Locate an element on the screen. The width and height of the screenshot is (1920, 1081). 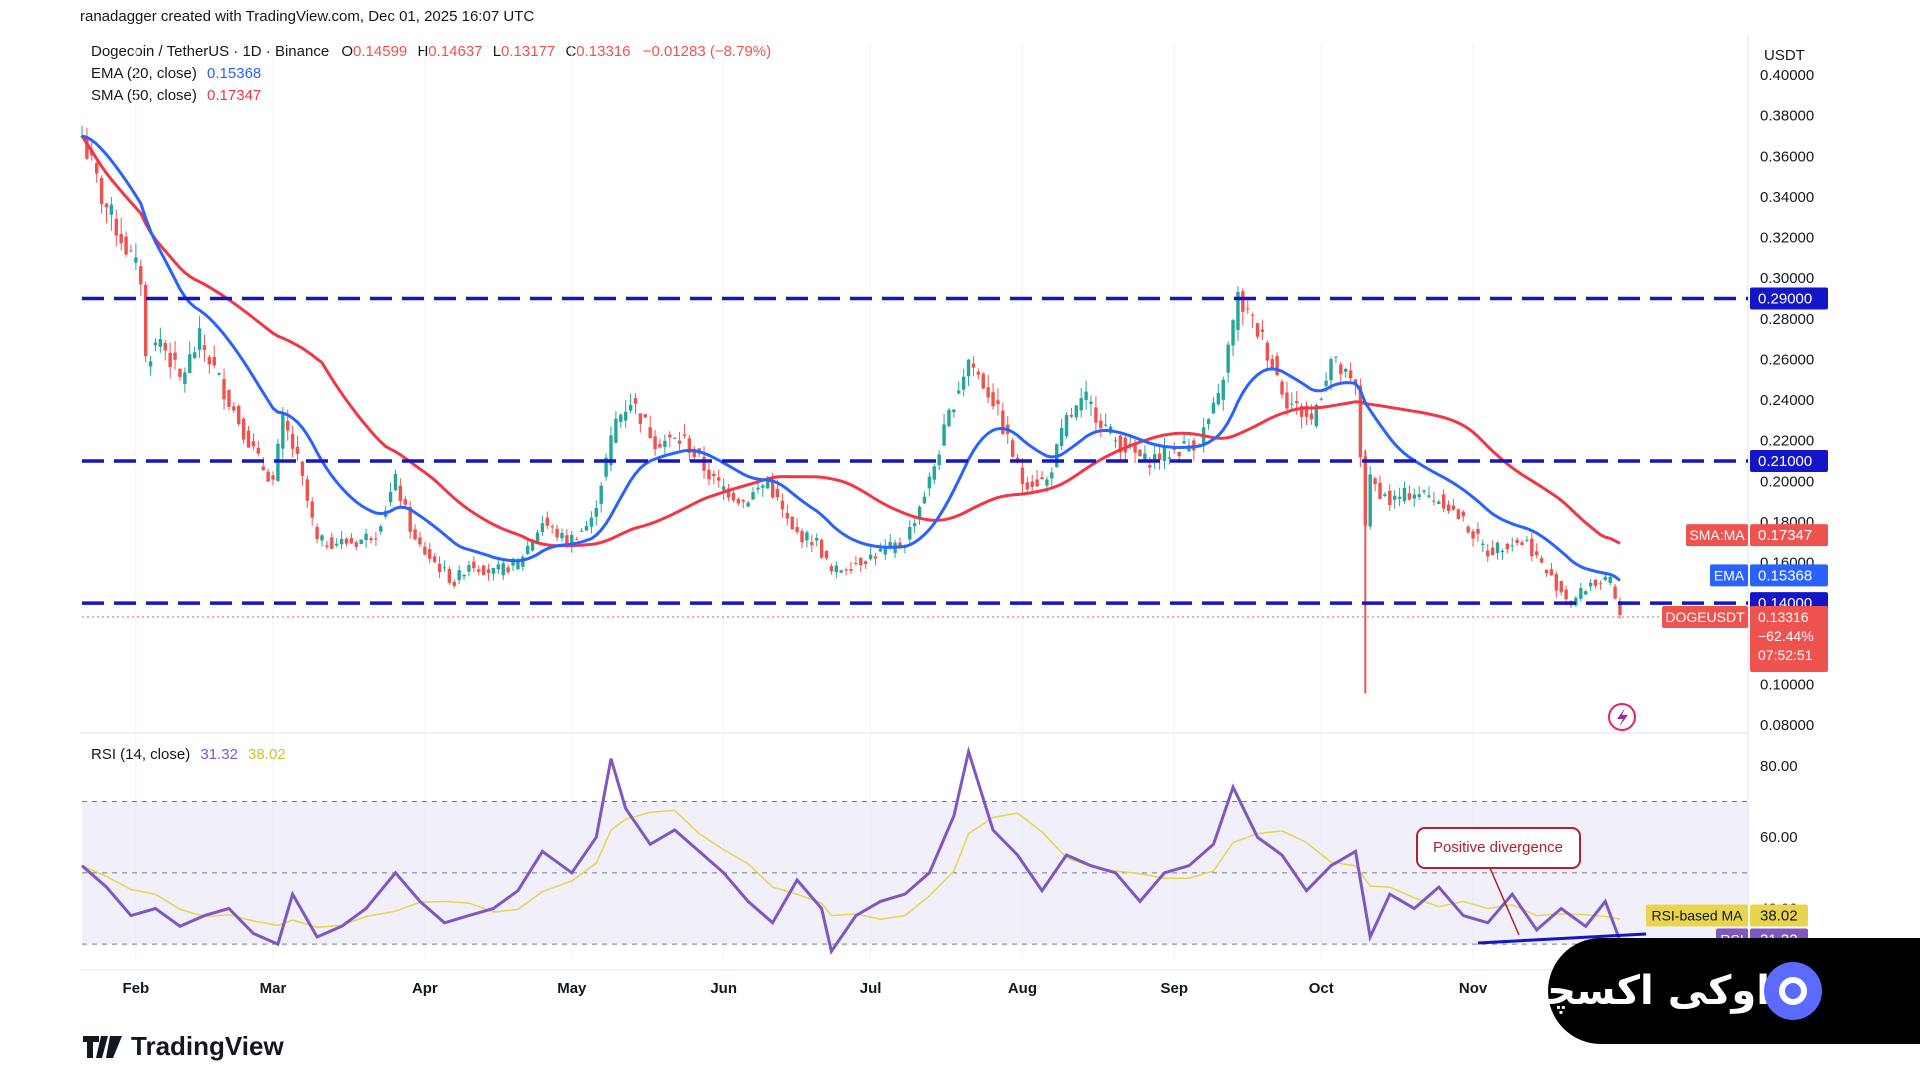
time-tick-label: Jul is located at coordinates (871, 988).